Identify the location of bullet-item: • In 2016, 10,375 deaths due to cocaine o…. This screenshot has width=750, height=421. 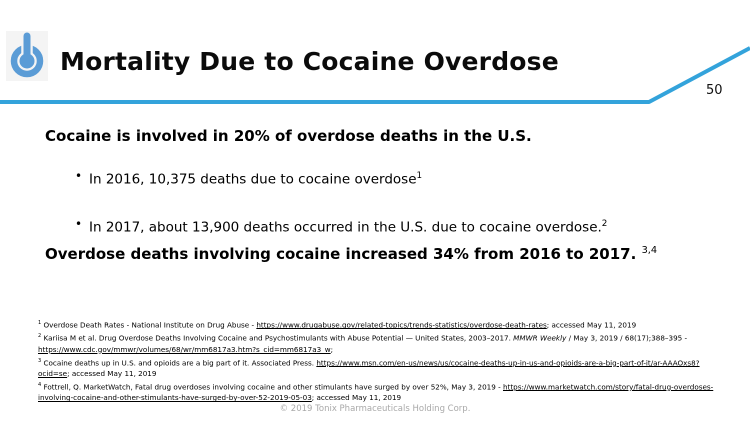
(341, 178).